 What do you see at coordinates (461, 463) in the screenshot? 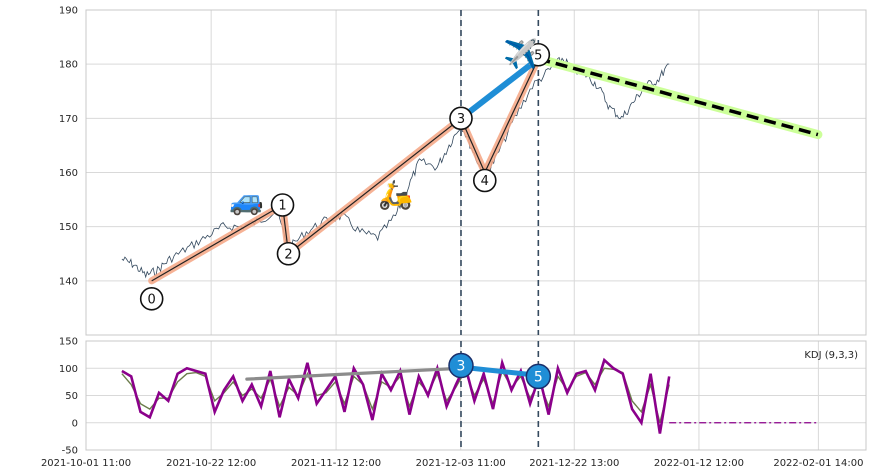
I see `x-tick-label: 2021-12-03 11:00` at bounding box center [461, 463].